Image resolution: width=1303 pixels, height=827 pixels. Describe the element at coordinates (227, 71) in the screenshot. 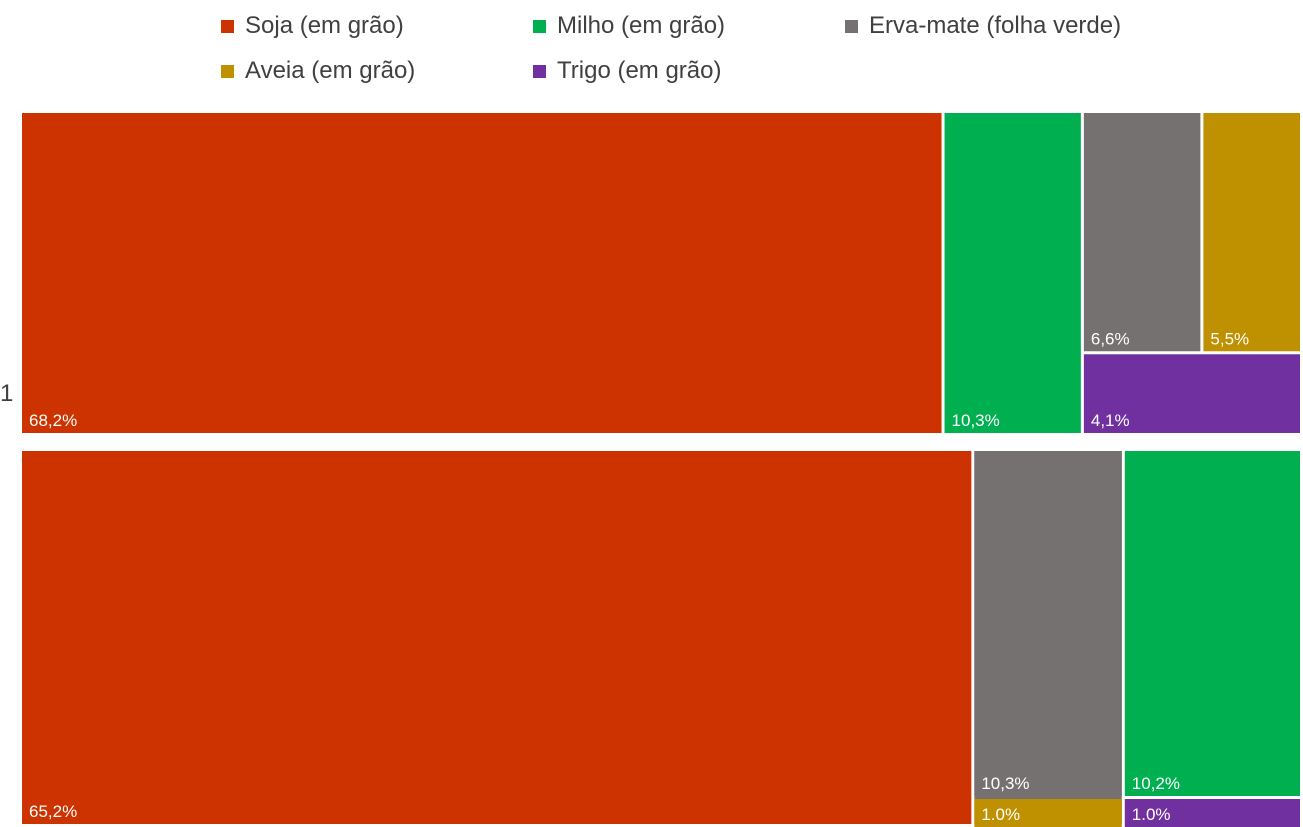

I see `legend-swatch-aveia` at that location.